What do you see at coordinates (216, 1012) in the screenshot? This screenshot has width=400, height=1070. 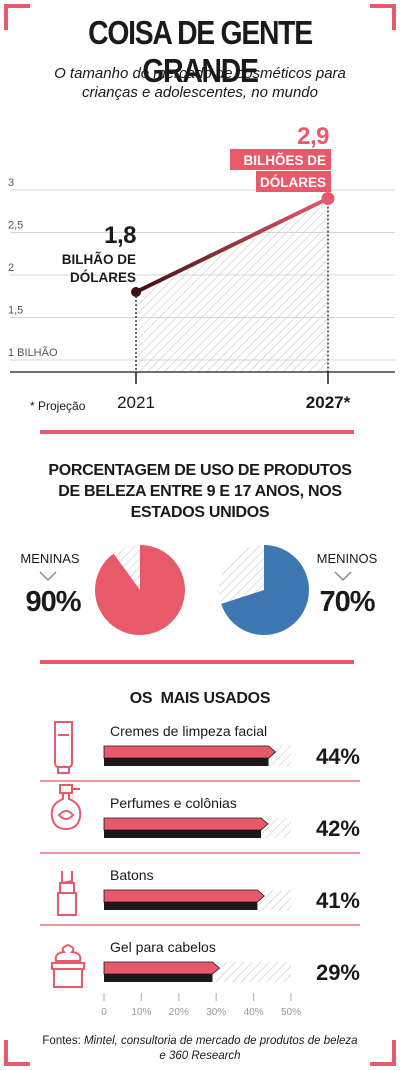 I see `x-tick-label: 30%` at bounding box center [216, 1012].